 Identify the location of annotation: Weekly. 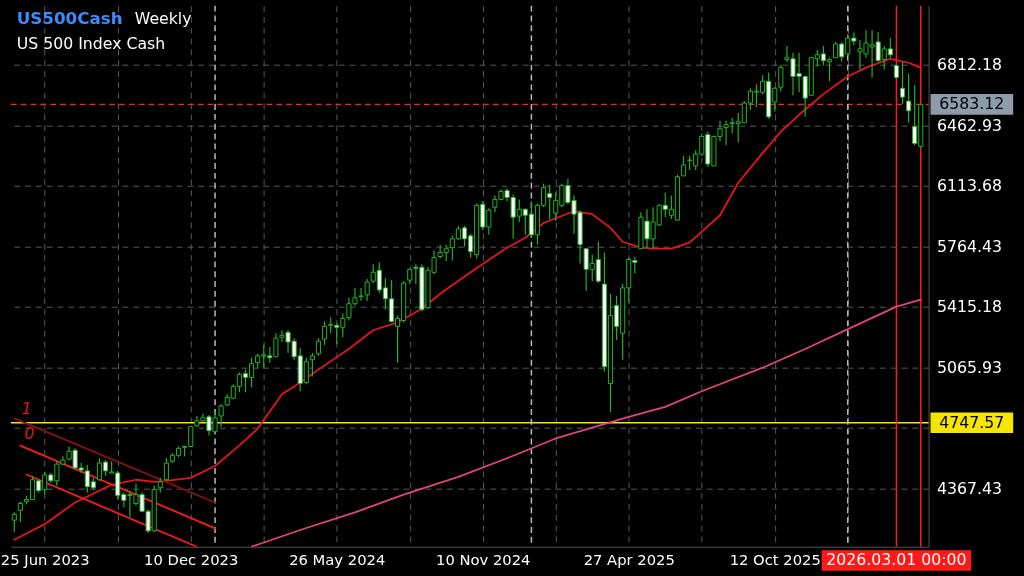
(163, 19).